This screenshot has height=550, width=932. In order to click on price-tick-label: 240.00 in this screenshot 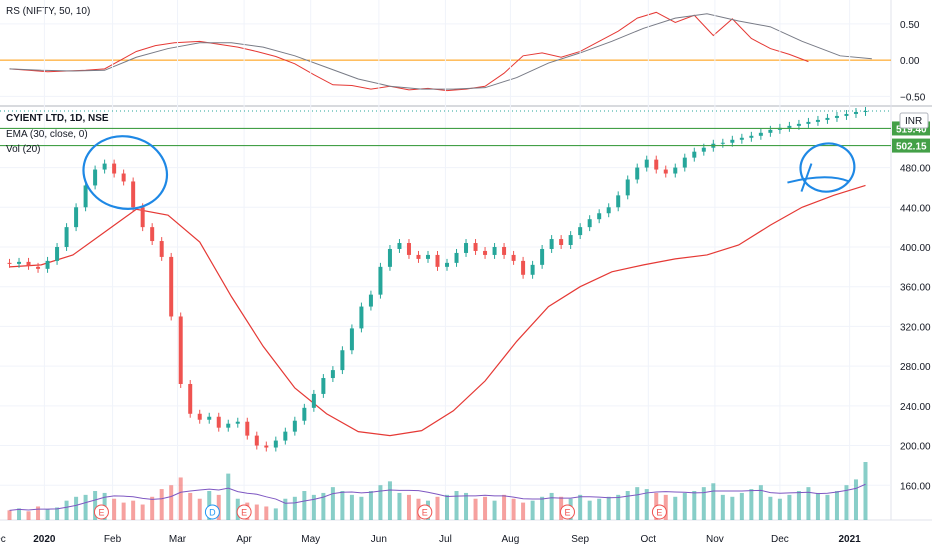, I will do `click(915, 407)`.